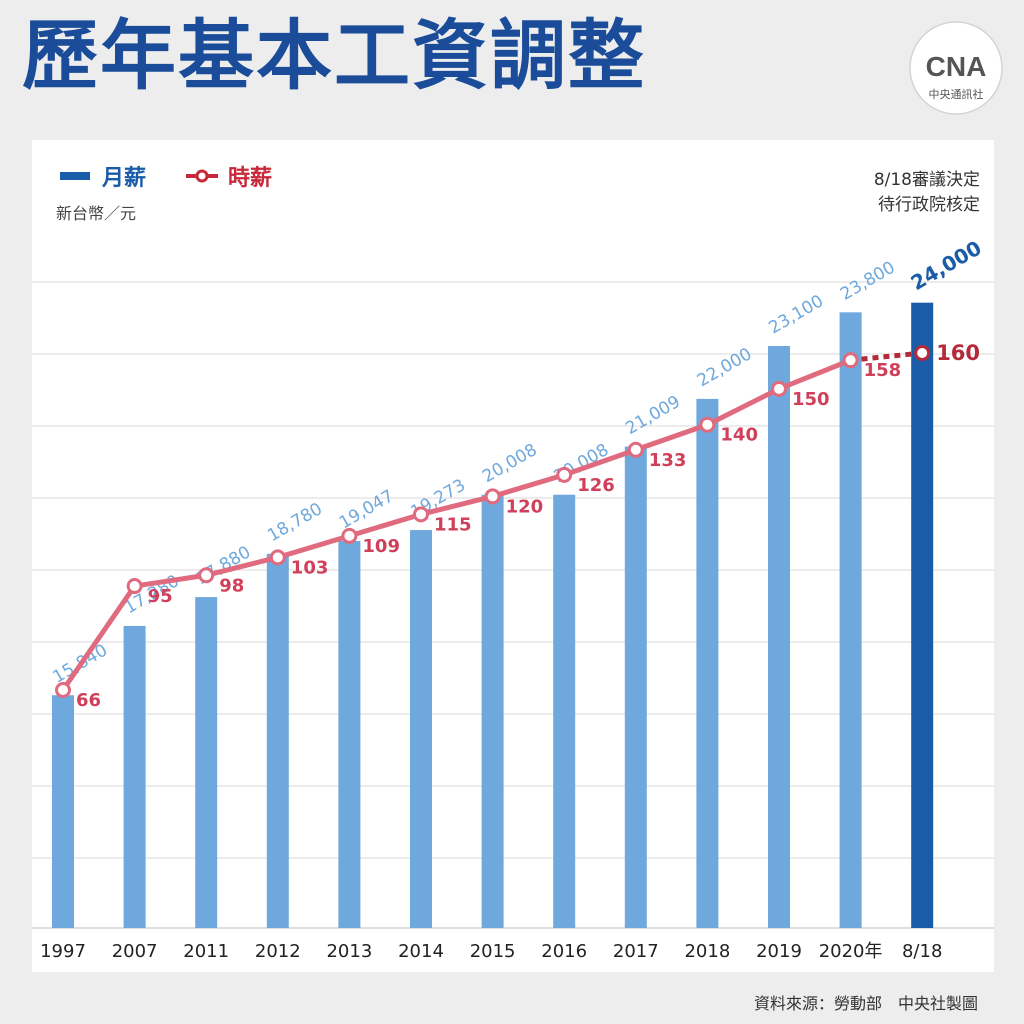 The height and width of the screenshot is (1024, 1024). I want to click on hourly-label-2018: 140, so click(739, 435).